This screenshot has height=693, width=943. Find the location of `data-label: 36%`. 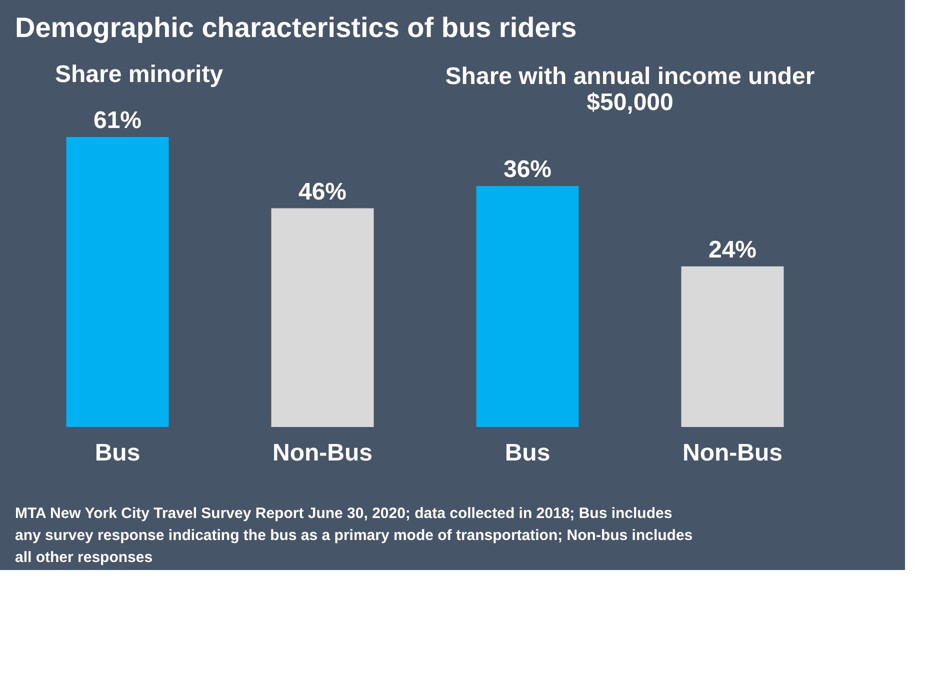

data-label: 36% is located at coordinates (527, 169).